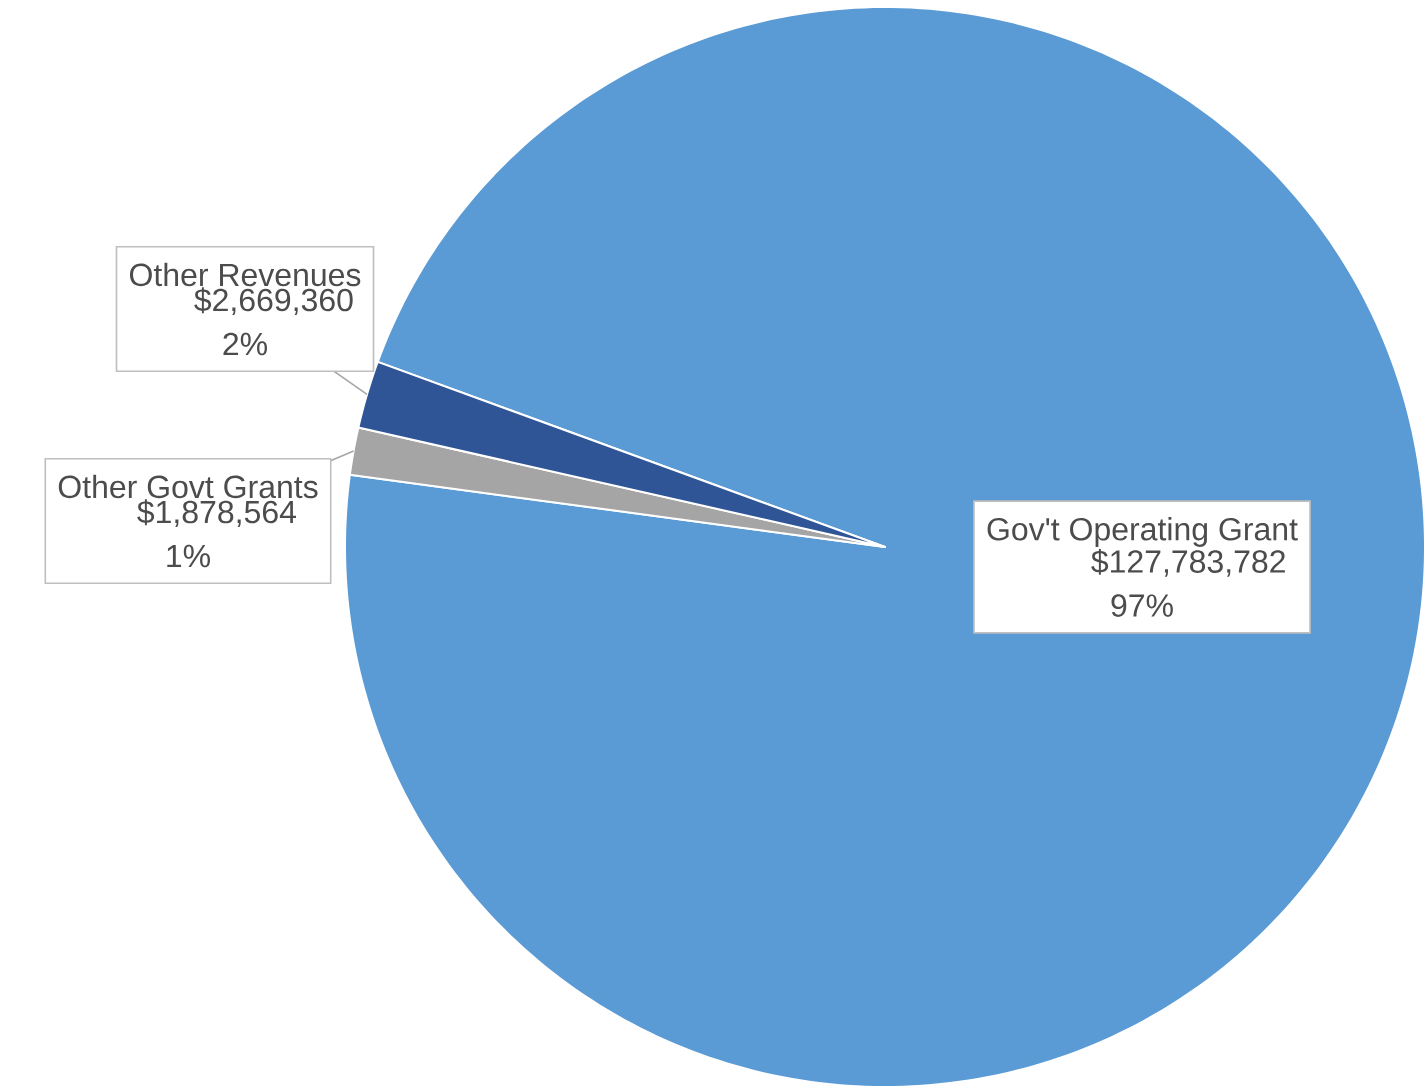 This screenshot has height=1087, width=1426. Describe the element at coordinates (1142, 532) in the screenshot. I see `slice-label: Gov't Operating Grant` at that location.